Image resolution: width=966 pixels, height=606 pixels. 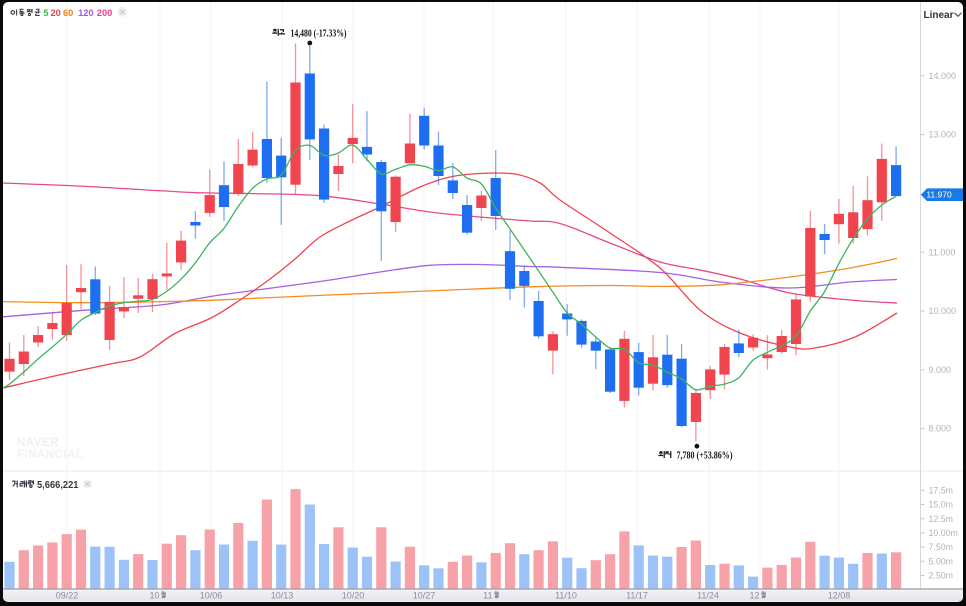 I want to click on svg-text: 10/20, so click(x=353, y=595).